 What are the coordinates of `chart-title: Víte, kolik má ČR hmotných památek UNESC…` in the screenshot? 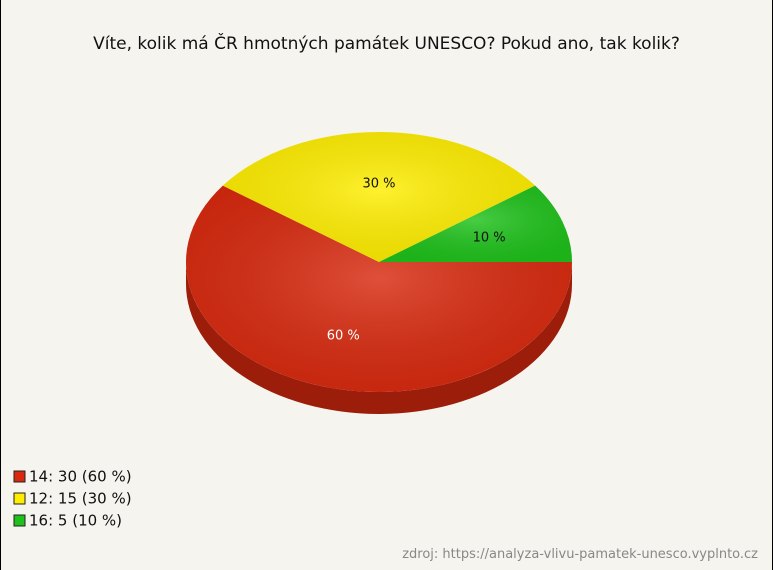 It's located at (386, 44).